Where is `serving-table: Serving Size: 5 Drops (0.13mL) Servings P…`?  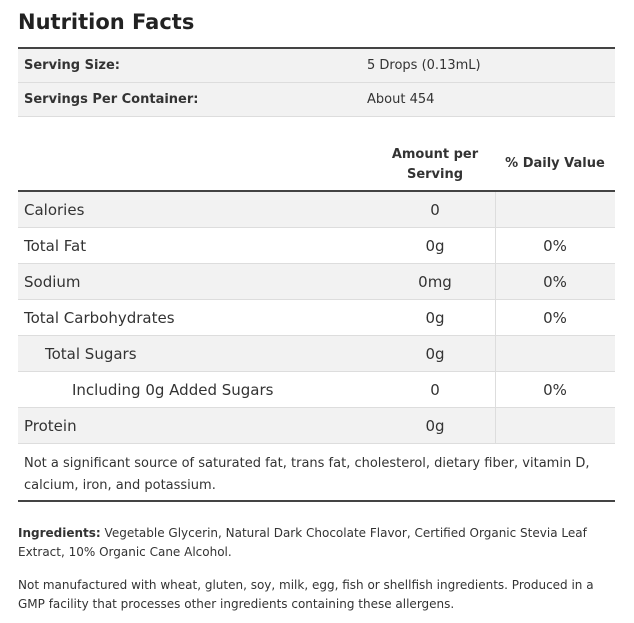
serving-table: Serving Size: 5 Drops (0.13mL) Servings P… is located at coordinates (316, 82).